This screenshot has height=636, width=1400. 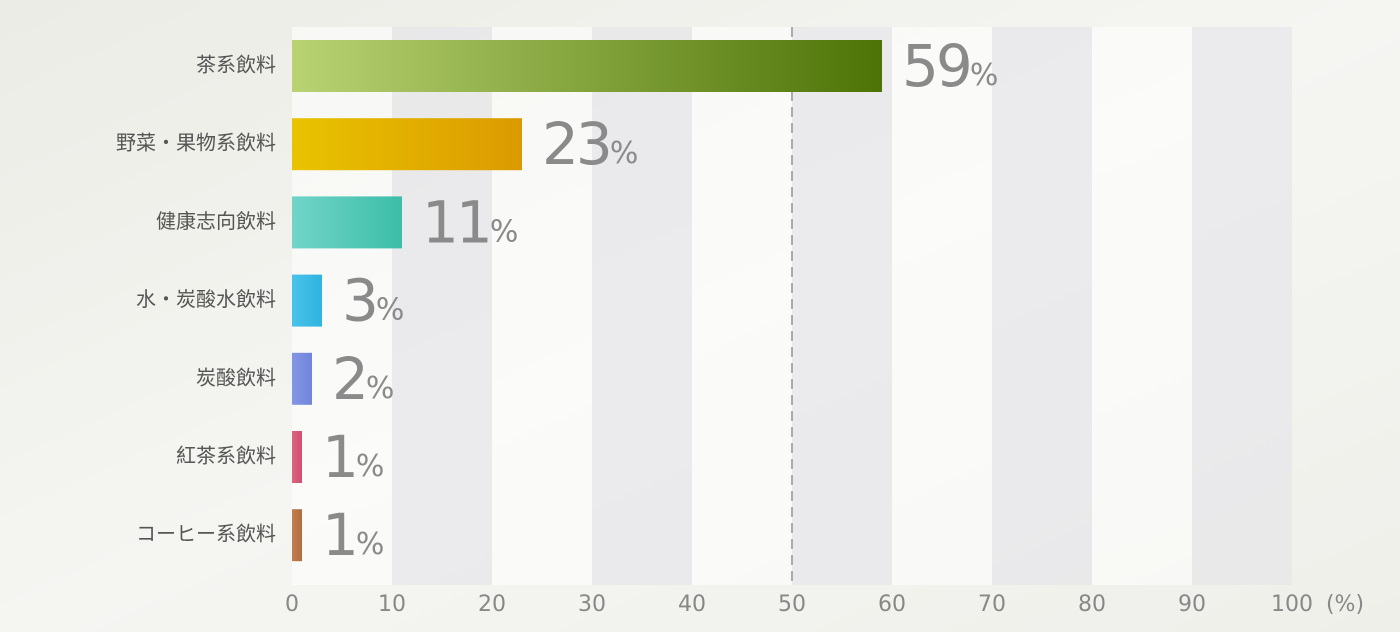 I want to click on value-label: 3%, so click(x=373, y=301).